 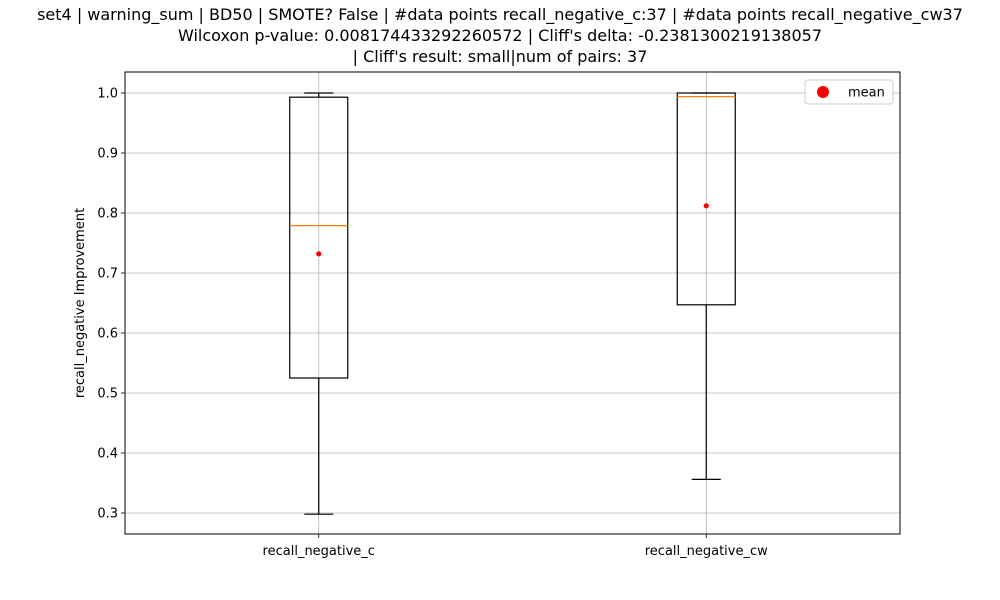 What do you see at coordinates (107, 94) in the screenshot?
I see `y-tick-label: 1.0` at bounding box center [107, 94].